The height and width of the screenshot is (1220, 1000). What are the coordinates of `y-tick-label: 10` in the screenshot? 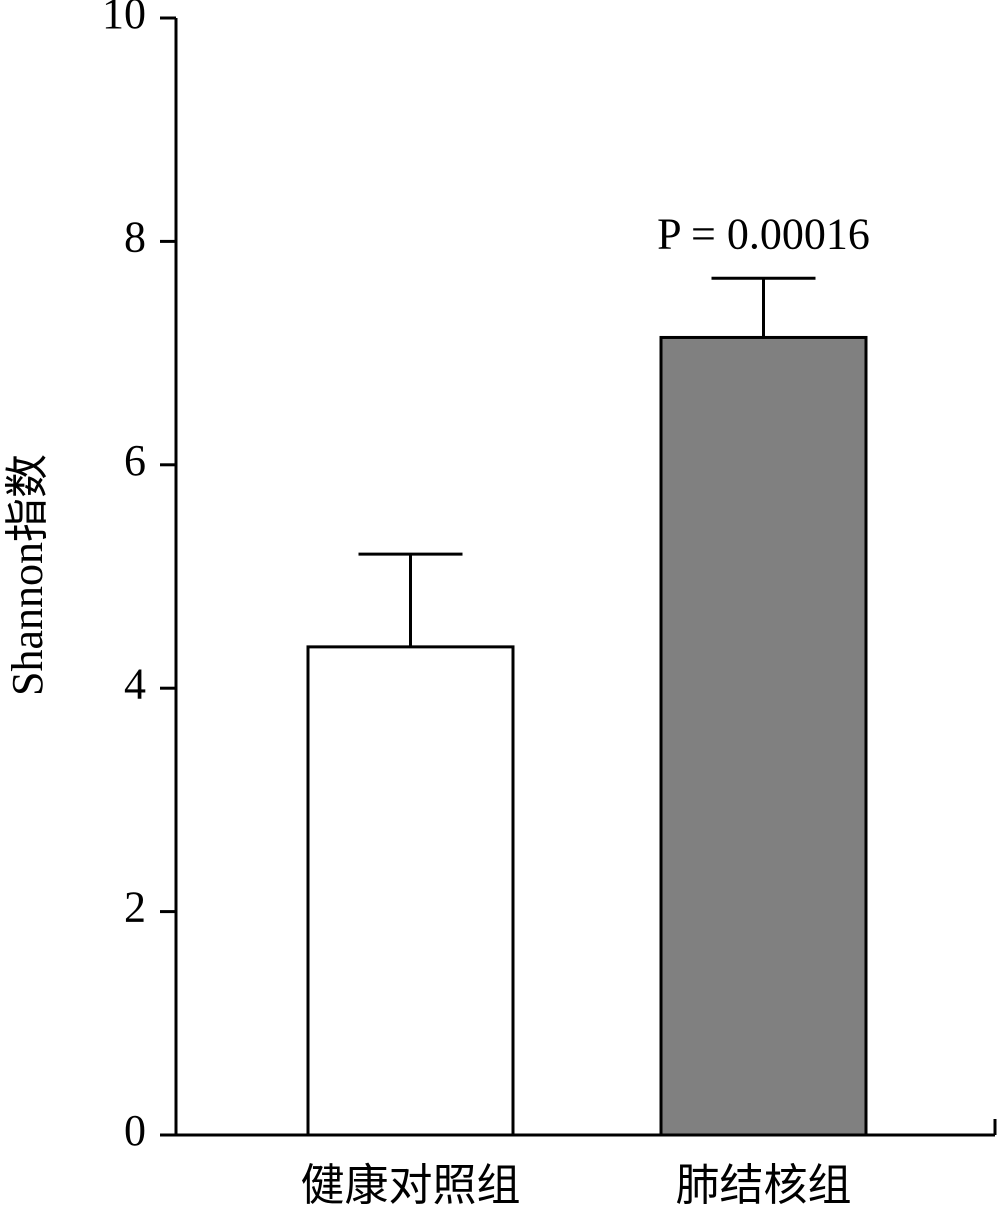 It's located at (124, 19).